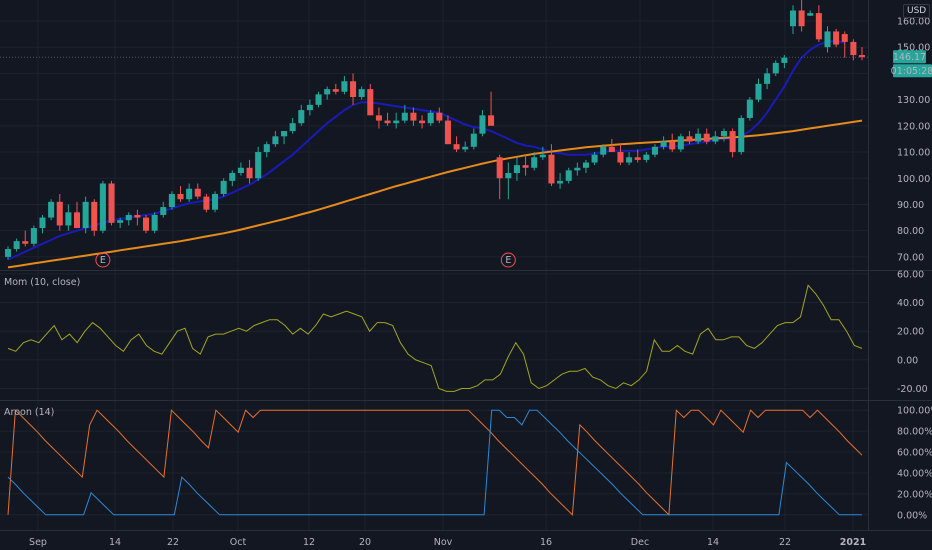  I want to click on price-tick-label: 160.00, so click(913, 21).